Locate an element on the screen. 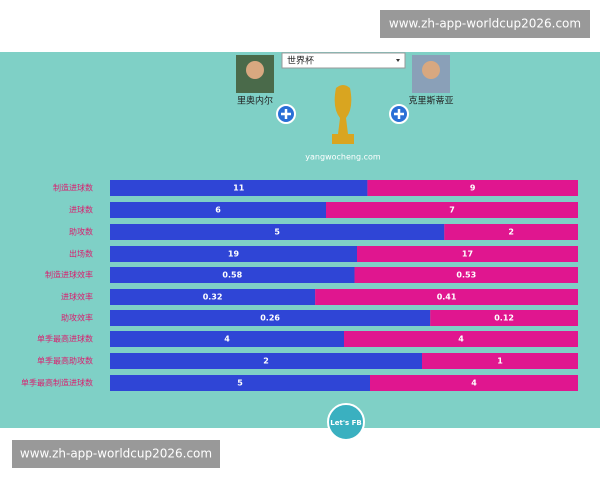 This screenshot has width=600, height=480. dropdown is located at coordinates (343, 60).